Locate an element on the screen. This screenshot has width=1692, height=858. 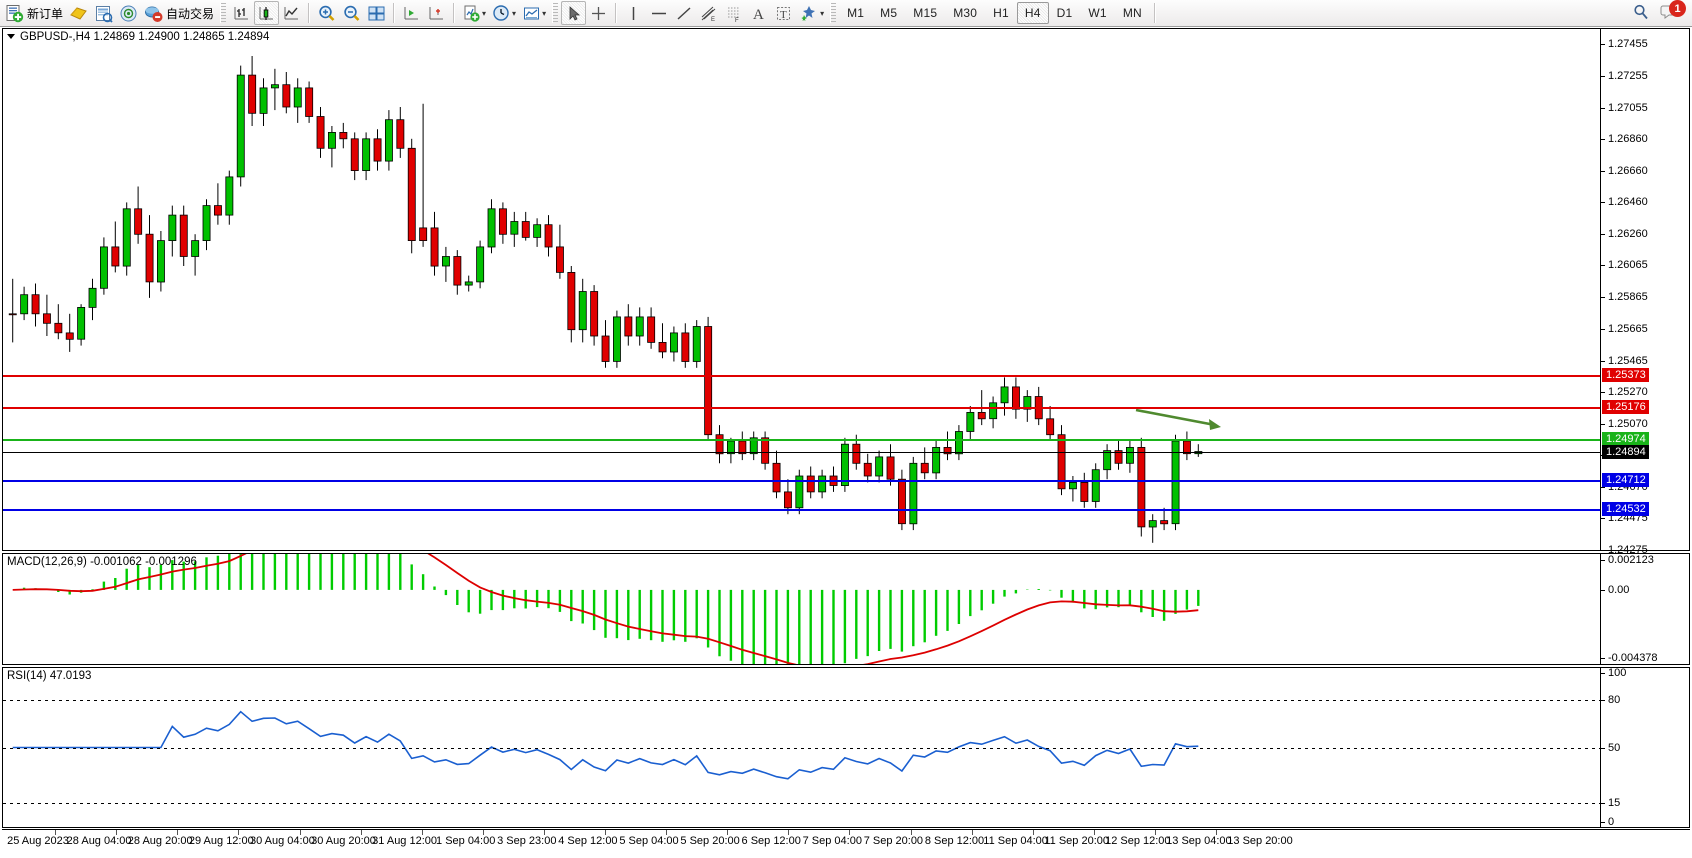
timeframe-m30: M30 is located at coordinates (965, 13).